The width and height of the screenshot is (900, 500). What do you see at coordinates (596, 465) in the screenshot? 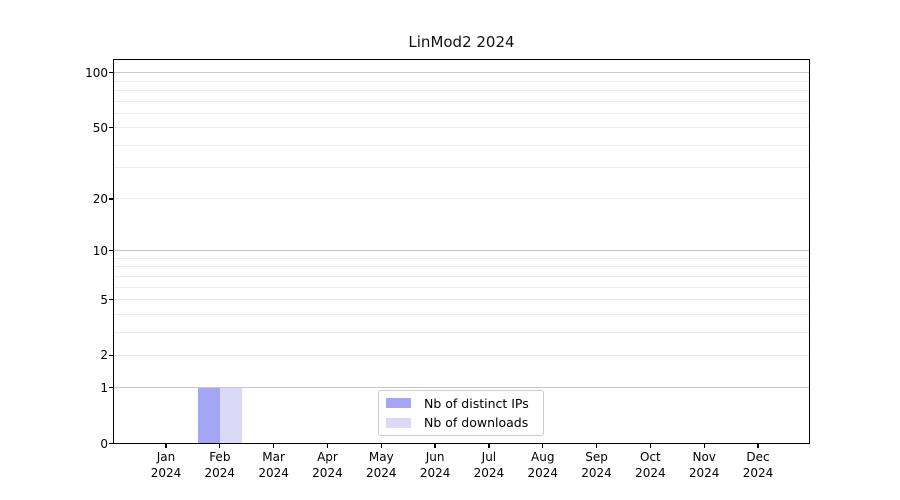
I see `x-tick-label-sep: Sep 2024` at bounding box center [596, 465].